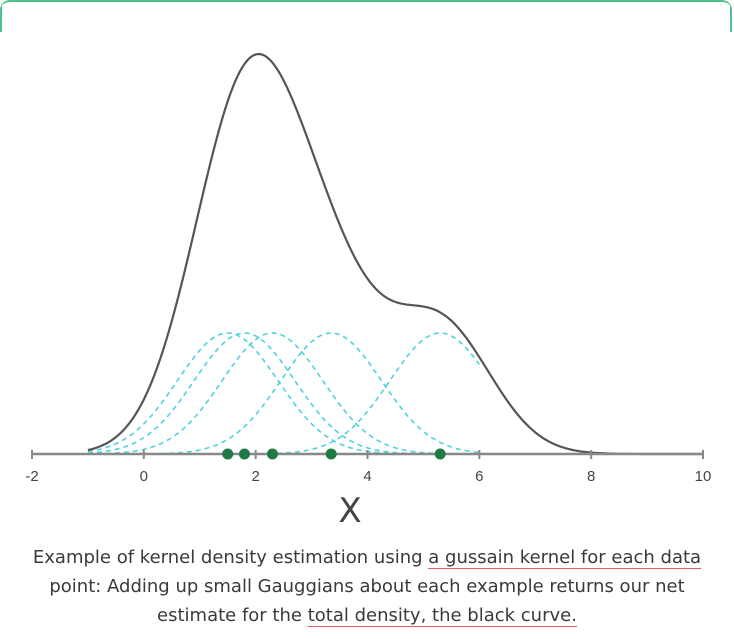 The width and height of the screenshot is (734, 639). I want to click on caption-line1-highlight: a gussain kernel for each data, so click(565, 558).